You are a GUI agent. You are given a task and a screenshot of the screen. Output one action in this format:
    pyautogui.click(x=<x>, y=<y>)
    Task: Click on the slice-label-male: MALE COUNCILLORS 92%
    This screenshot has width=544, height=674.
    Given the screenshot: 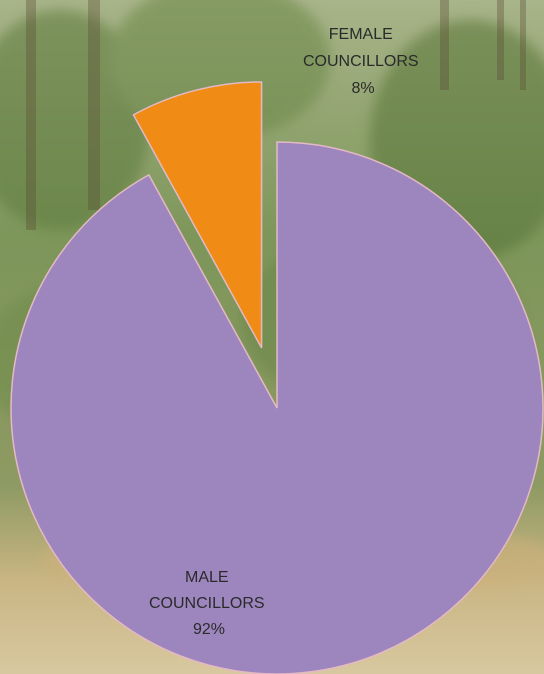 What is the action you would take?
    pyautogui.click(x=209, y=603)
    